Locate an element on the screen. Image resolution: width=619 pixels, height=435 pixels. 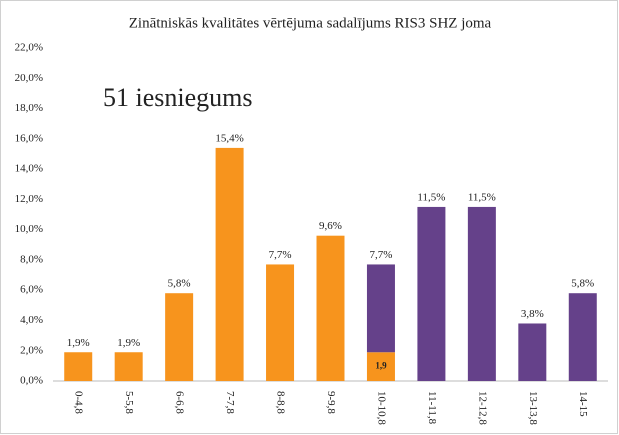
segment-label: 1,9 is located at coordinates (381, 366).